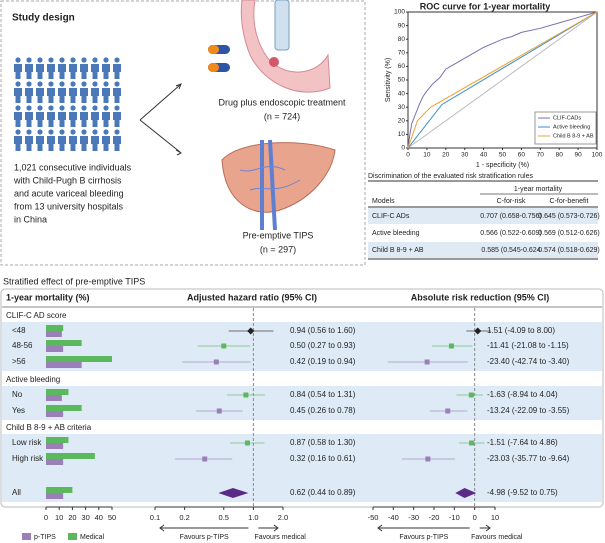 This screenshot has height=543, width=605. I want to click on estimate-label: 0.50 (0.27 to 0.93), so click(323, 345).